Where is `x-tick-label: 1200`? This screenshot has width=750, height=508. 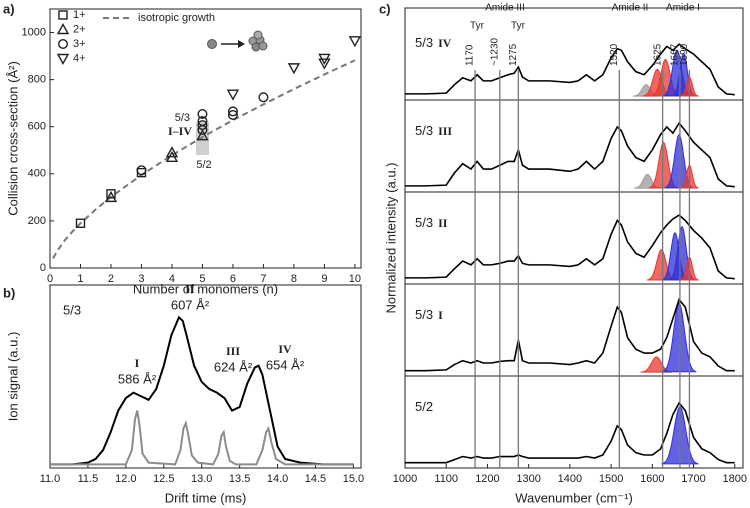
x-tick-label: 1200 is located at coordinates (487, 479).